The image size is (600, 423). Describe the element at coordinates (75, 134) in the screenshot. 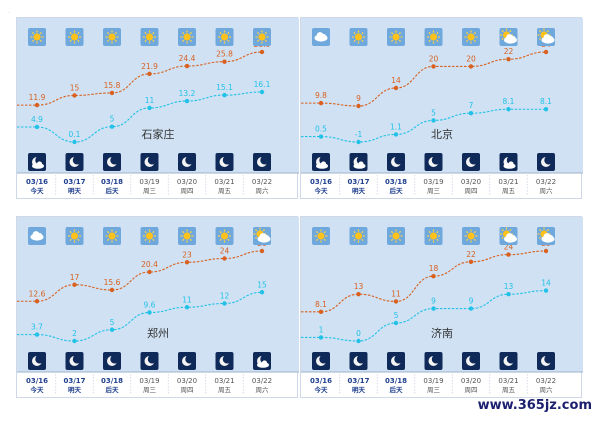

I see `low-temp-label: 0.1` at that location.